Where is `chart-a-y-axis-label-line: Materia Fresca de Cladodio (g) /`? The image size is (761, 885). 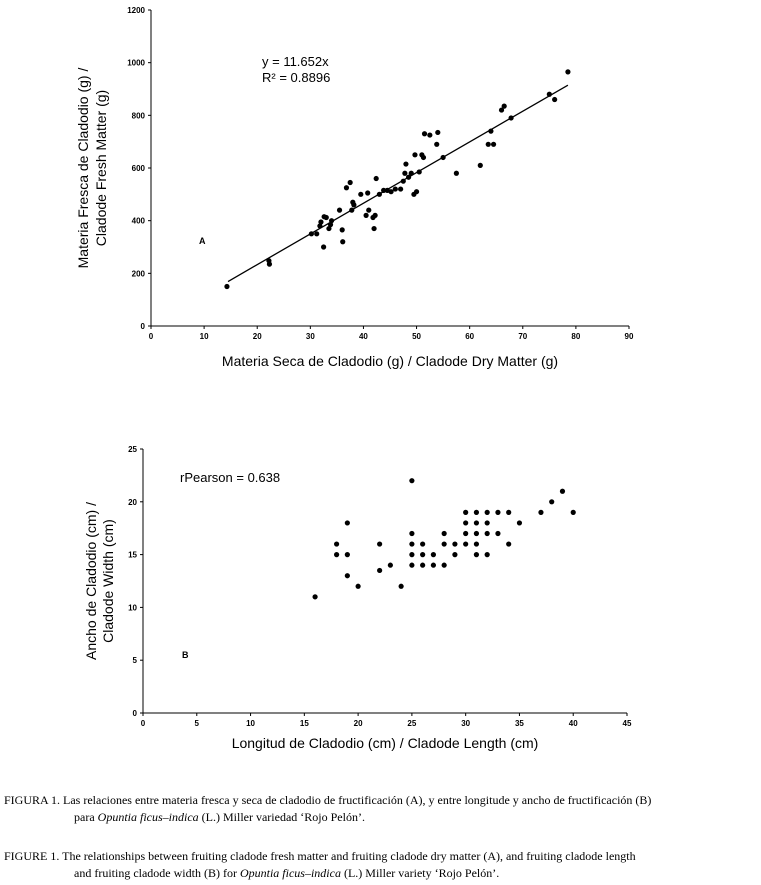
chart-a-y-axis-label-line: Materia Fresca de Cladodio (g) / is located at coordinates (83, 168).